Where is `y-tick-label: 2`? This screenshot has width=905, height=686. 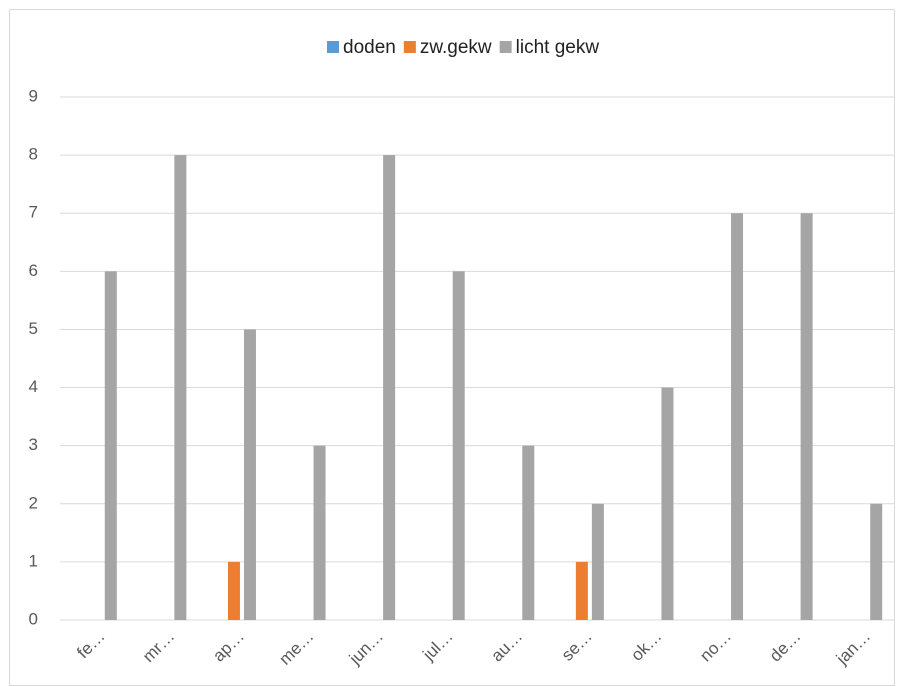 y-tick-label: 2 is located at coordinates (33, 502).